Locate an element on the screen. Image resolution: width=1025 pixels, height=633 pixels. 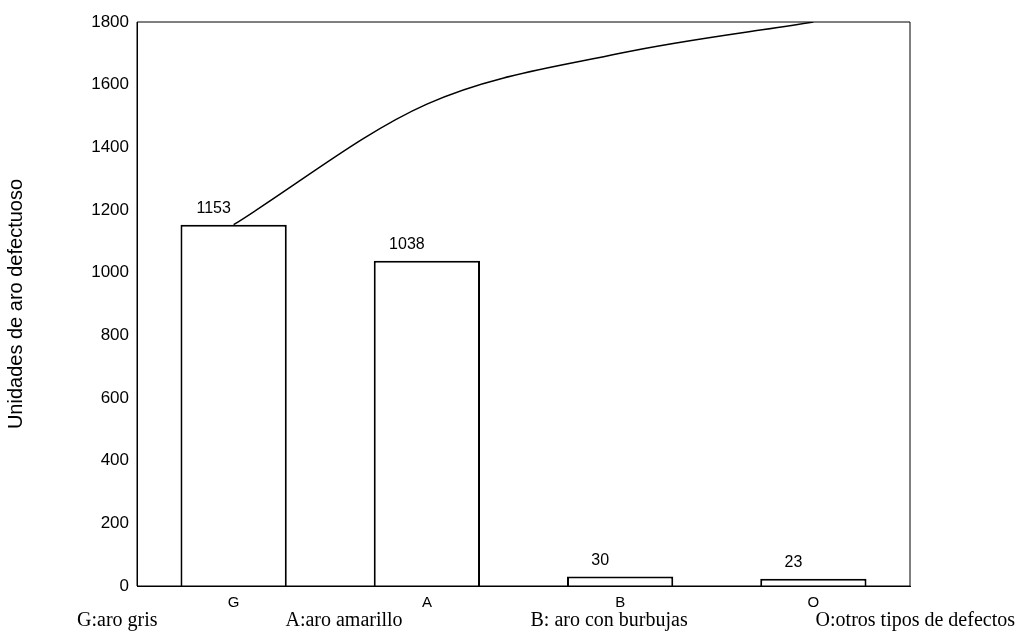
y-tick-label: 1400 is located at coordinates (110, 147).